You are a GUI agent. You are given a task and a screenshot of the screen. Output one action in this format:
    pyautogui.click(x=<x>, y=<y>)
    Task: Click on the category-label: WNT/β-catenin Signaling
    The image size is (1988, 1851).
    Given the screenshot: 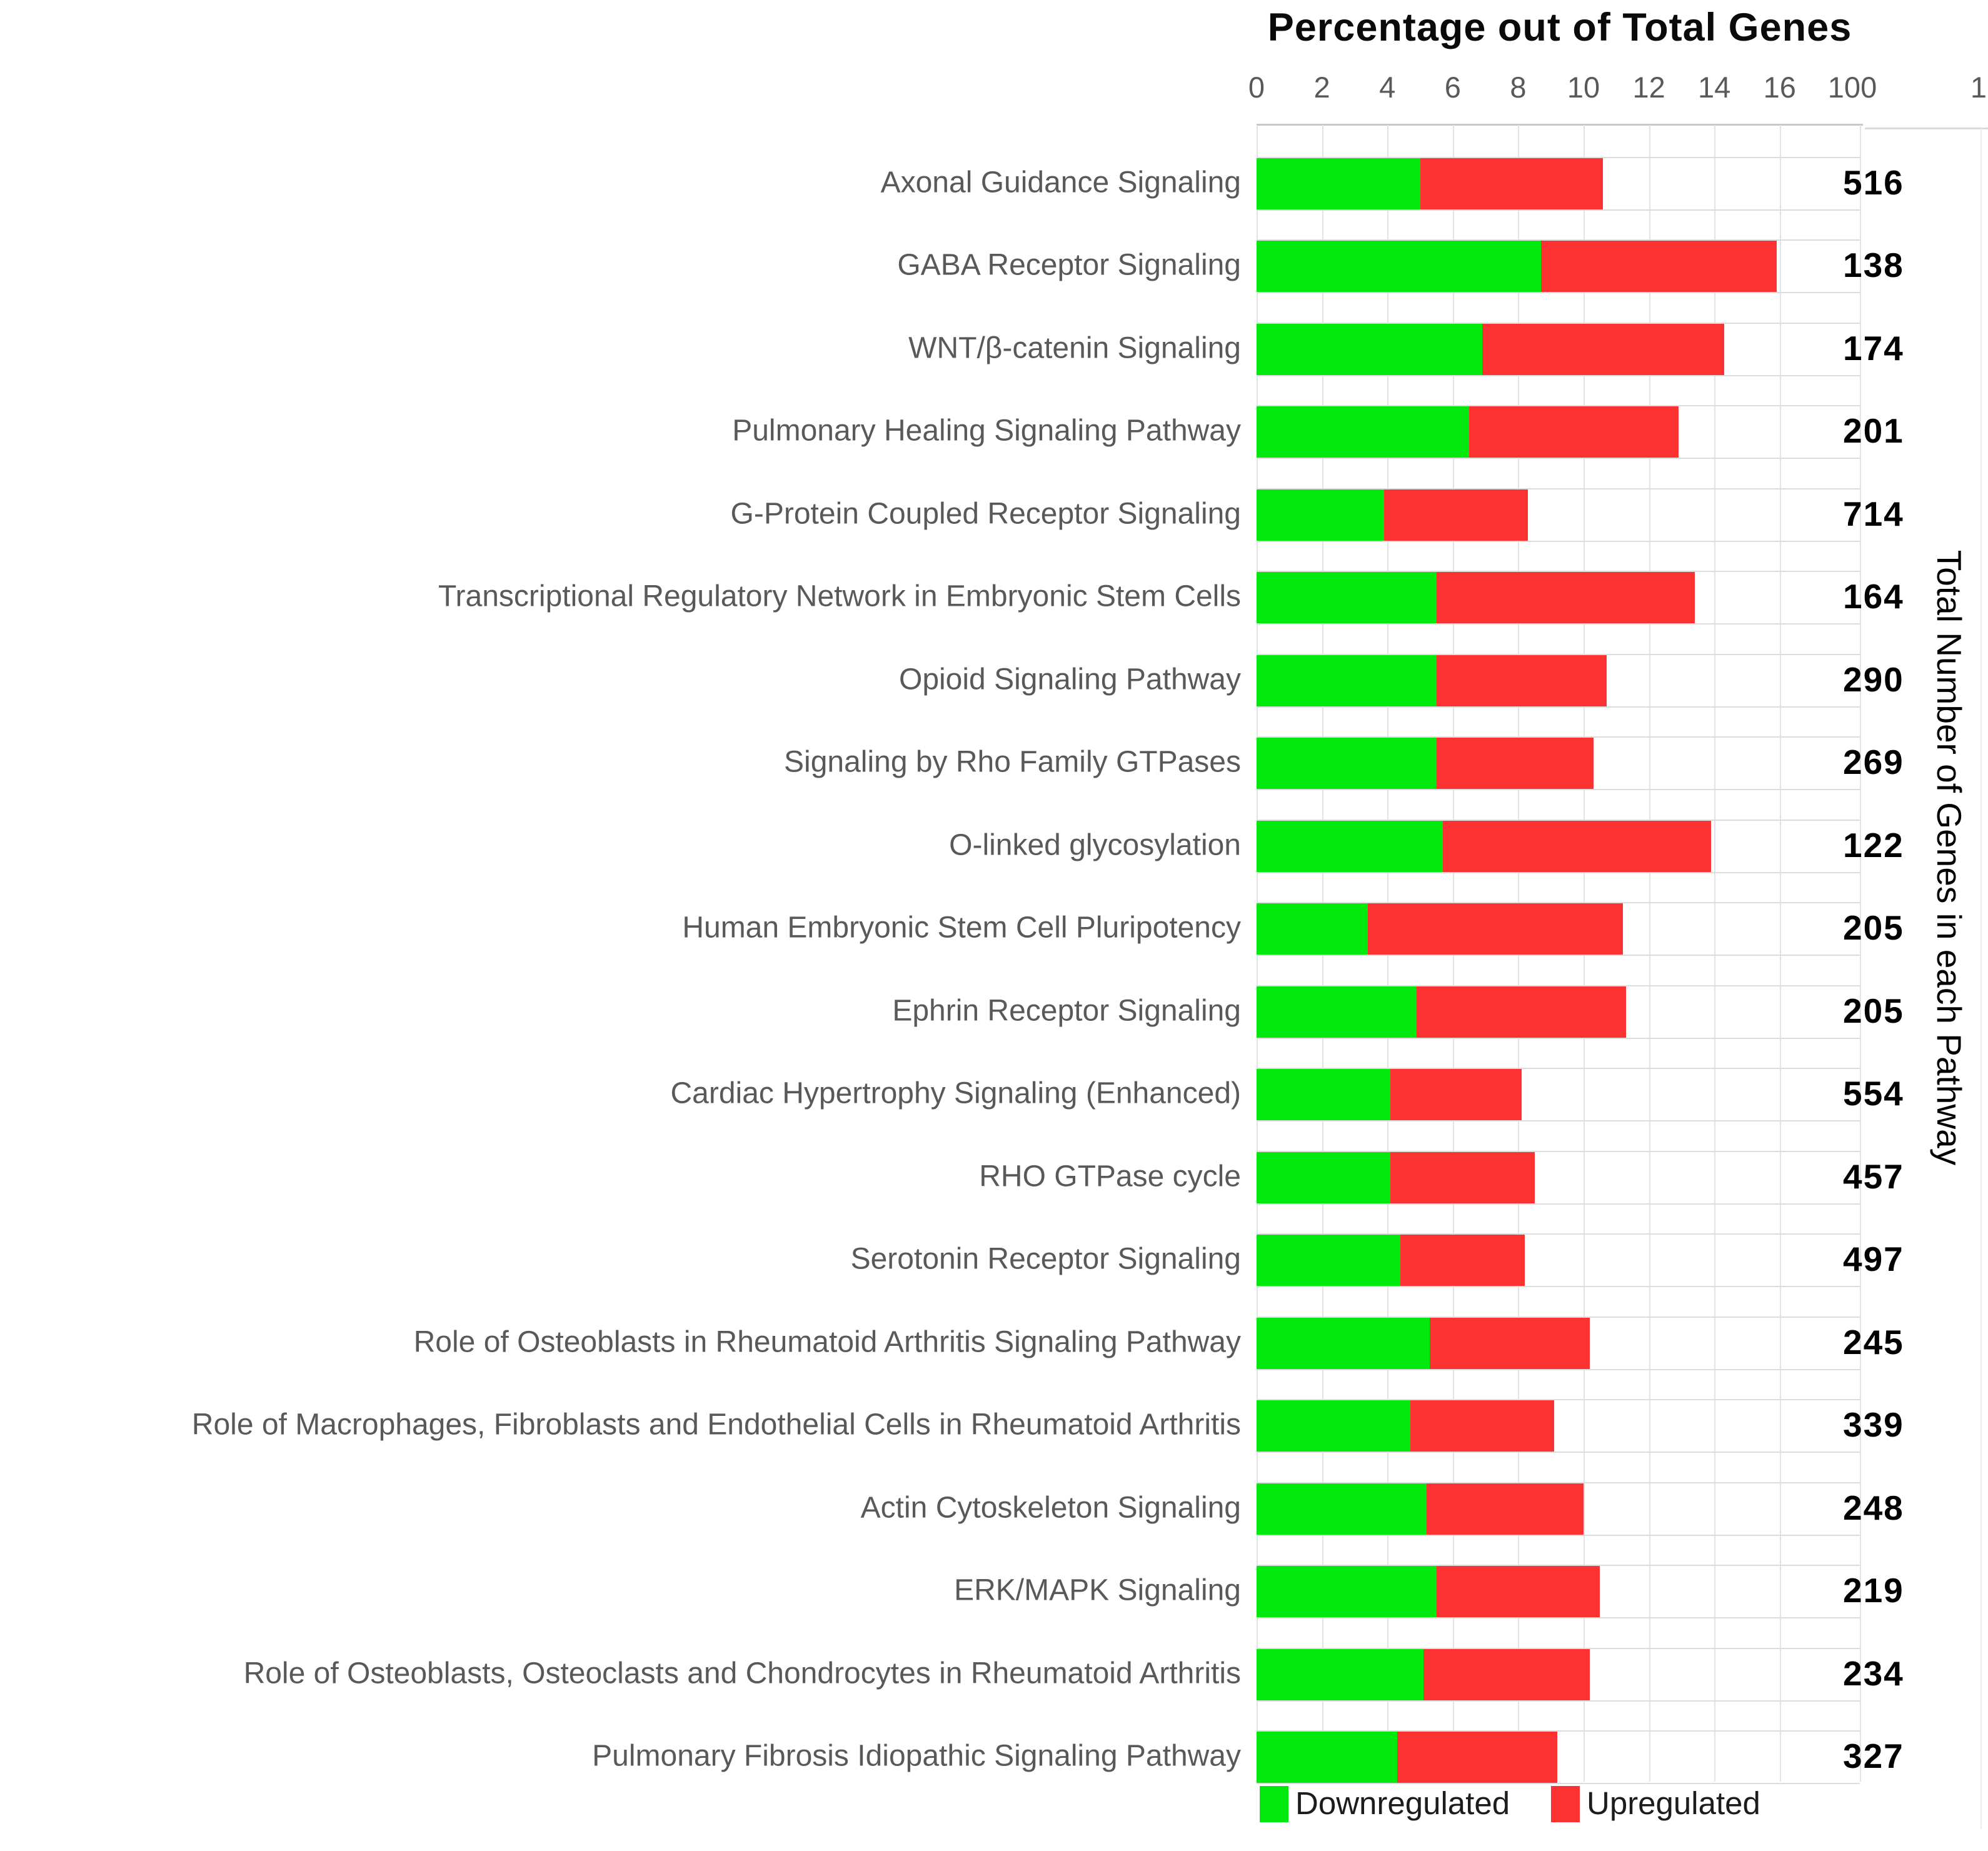 What is the action you would take?
    pyautogui.click(x=1074, y=347)
    